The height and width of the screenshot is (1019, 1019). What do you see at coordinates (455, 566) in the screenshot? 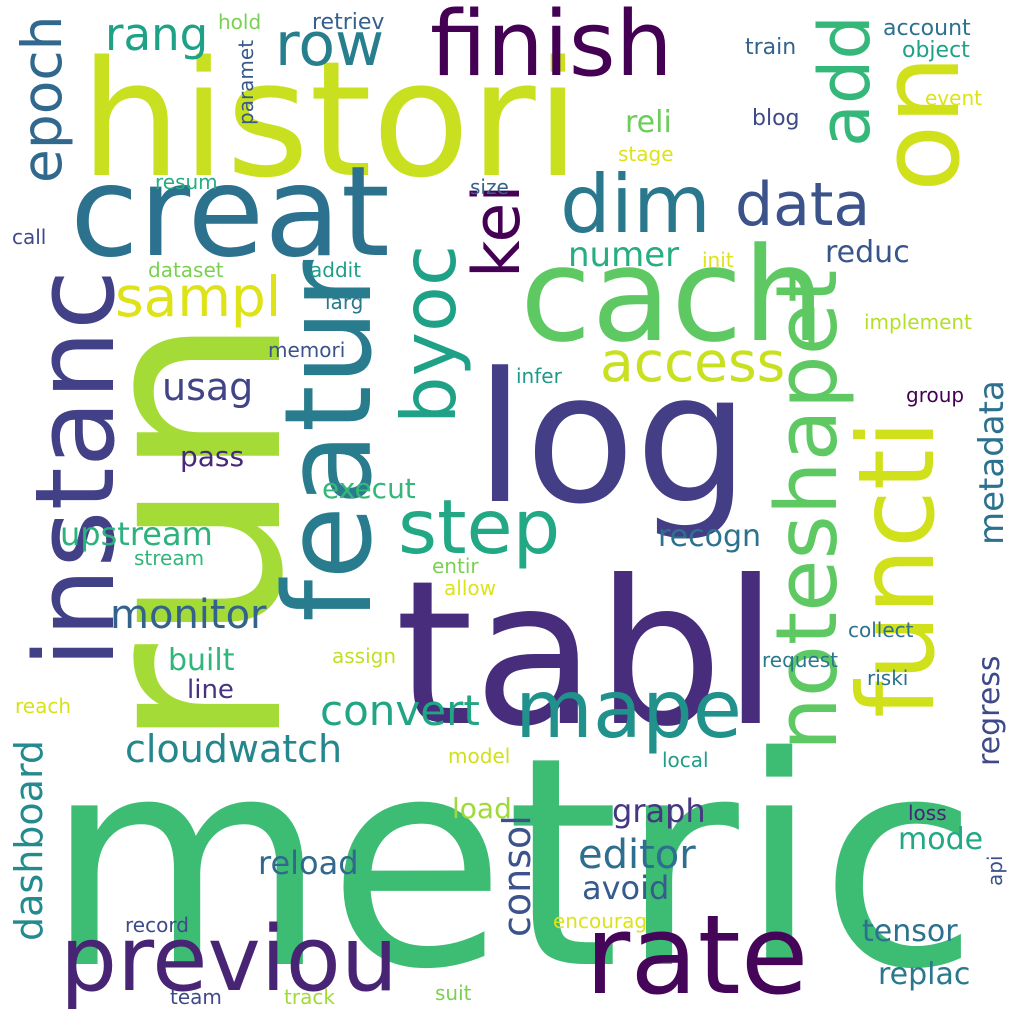
I see `word-entir: entir` at bounding box center [455, 566].